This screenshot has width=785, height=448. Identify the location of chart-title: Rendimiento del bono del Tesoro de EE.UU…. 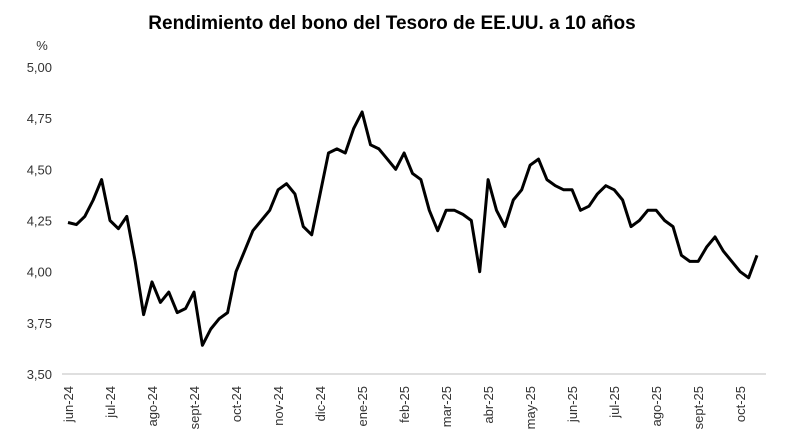
(391, 23).